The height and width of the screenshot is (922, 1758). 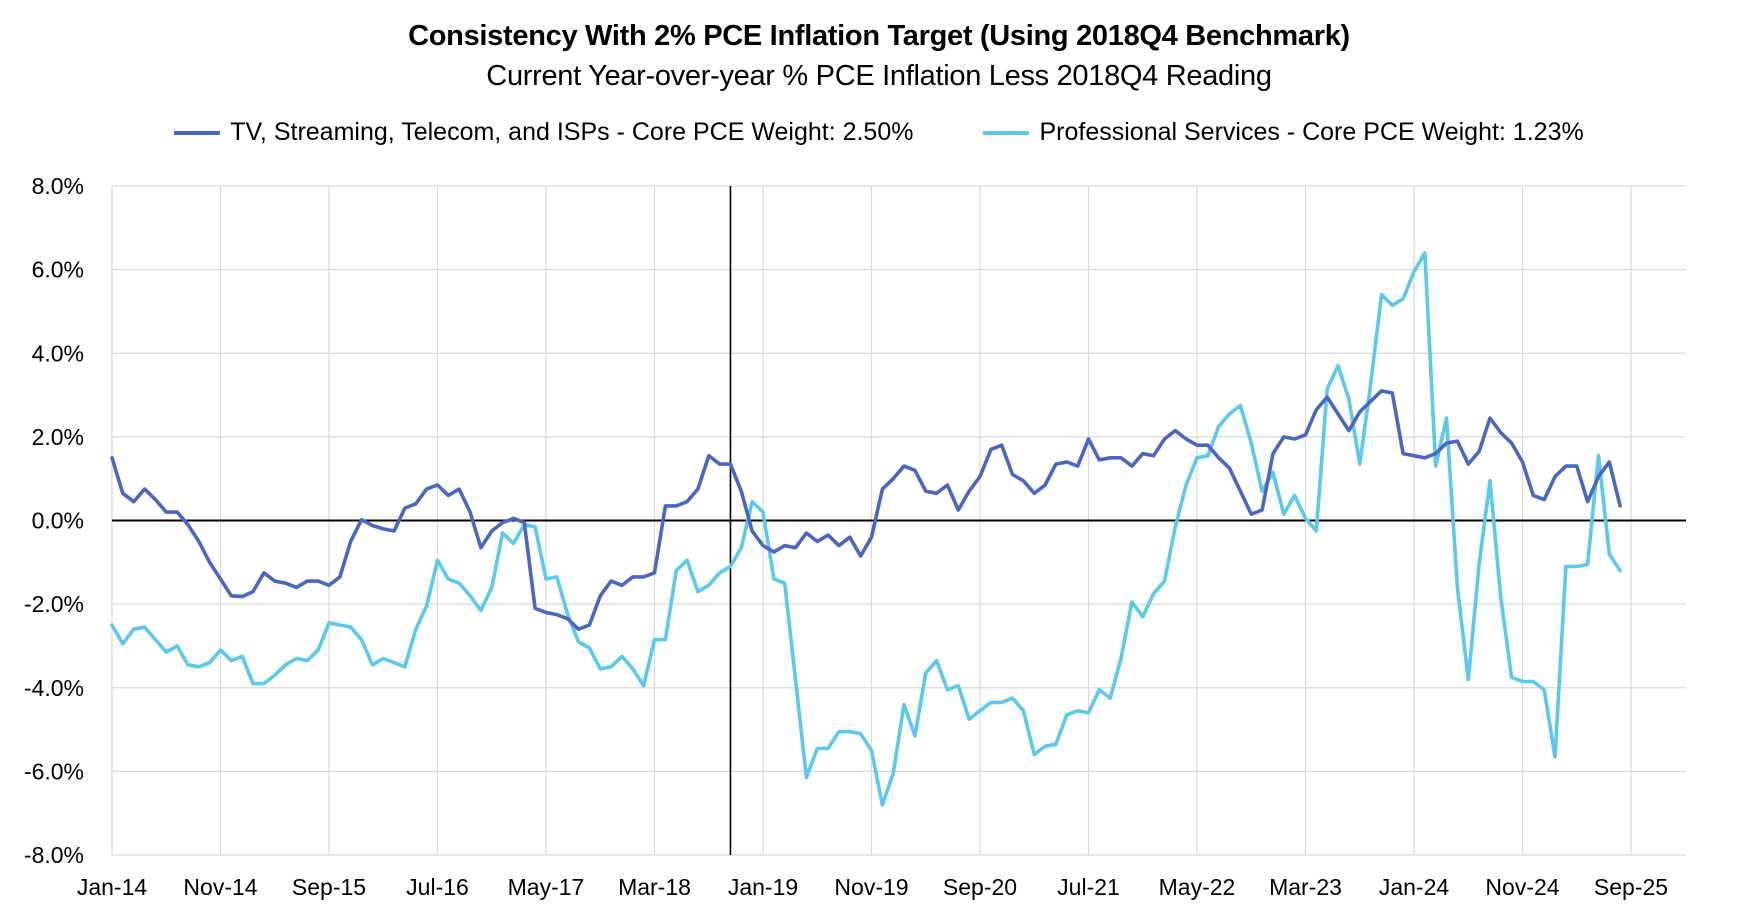 I want to click on y-tick-label: -4.0%, so click(x=54, y=688).